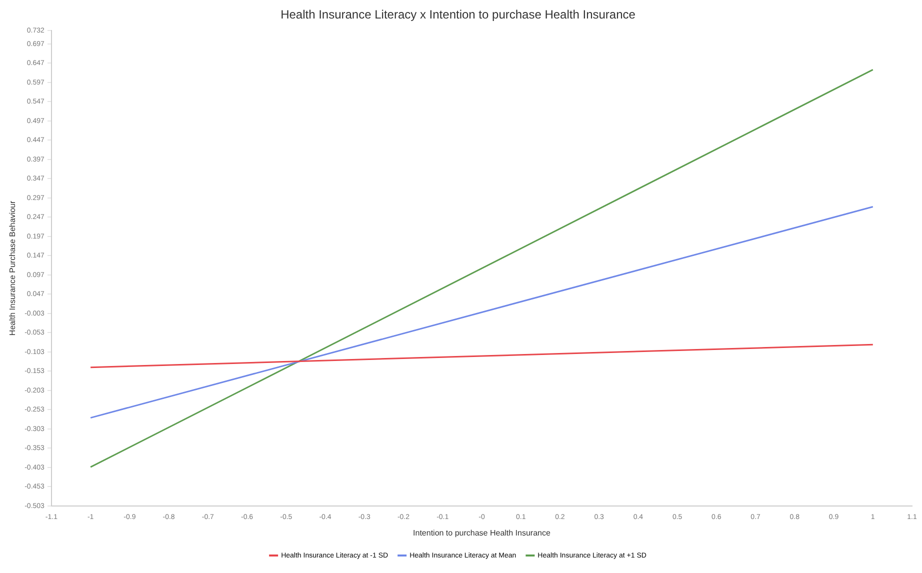 This screenshot has width=922, height=573. I want to click on y-axis-title: Health Insurance Purchase Behaviour, so click(13, 268).